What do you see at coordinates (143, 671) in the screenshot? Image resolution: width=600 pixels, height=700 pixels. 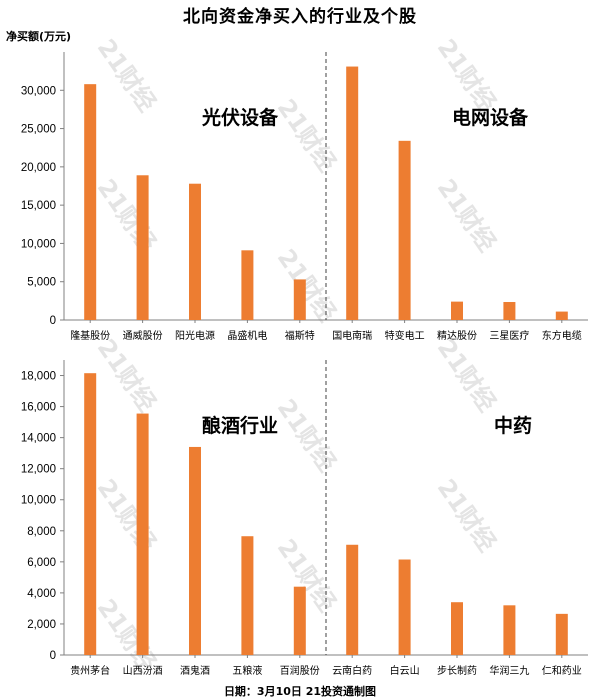 I see `category-label: 山西汾酒` at bounding box center [143, 671].